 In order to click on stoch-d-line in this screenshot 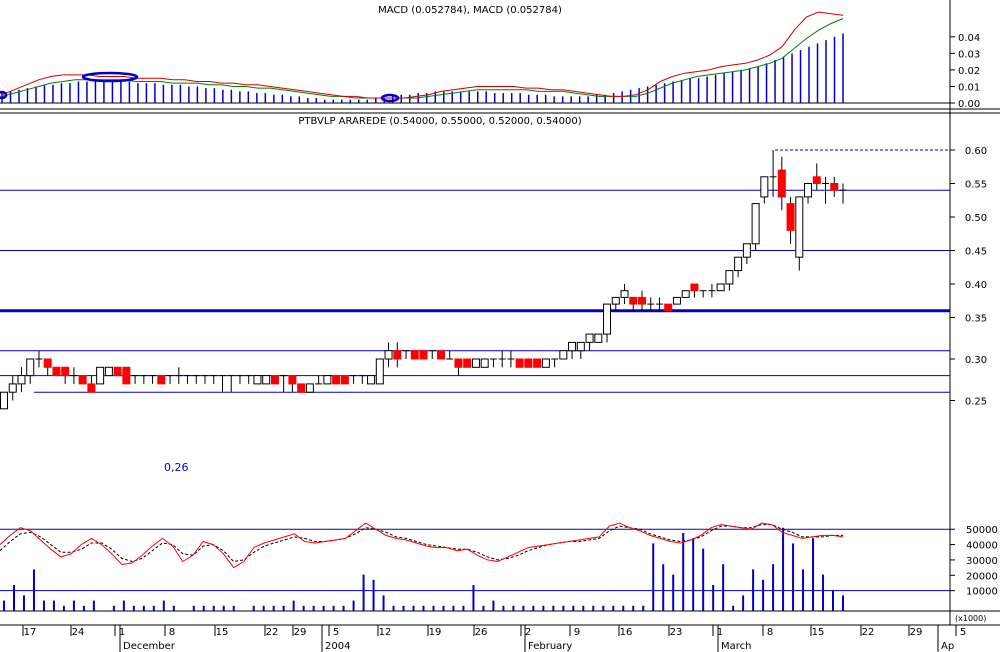, I will do `click(421, 543)`.